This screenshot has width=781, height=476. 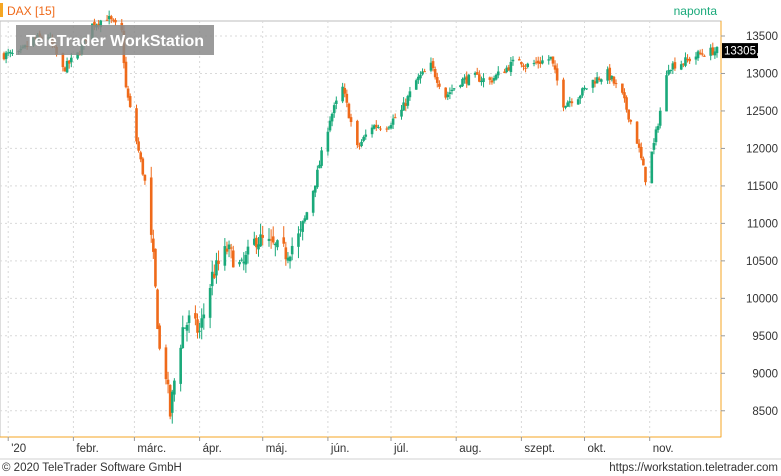 What do you see at coordinates (92, 468) in the screenshot?
I see `copyright-text: © 2020 TeleTrader Software GmbH` at bounding box center [92, 468].